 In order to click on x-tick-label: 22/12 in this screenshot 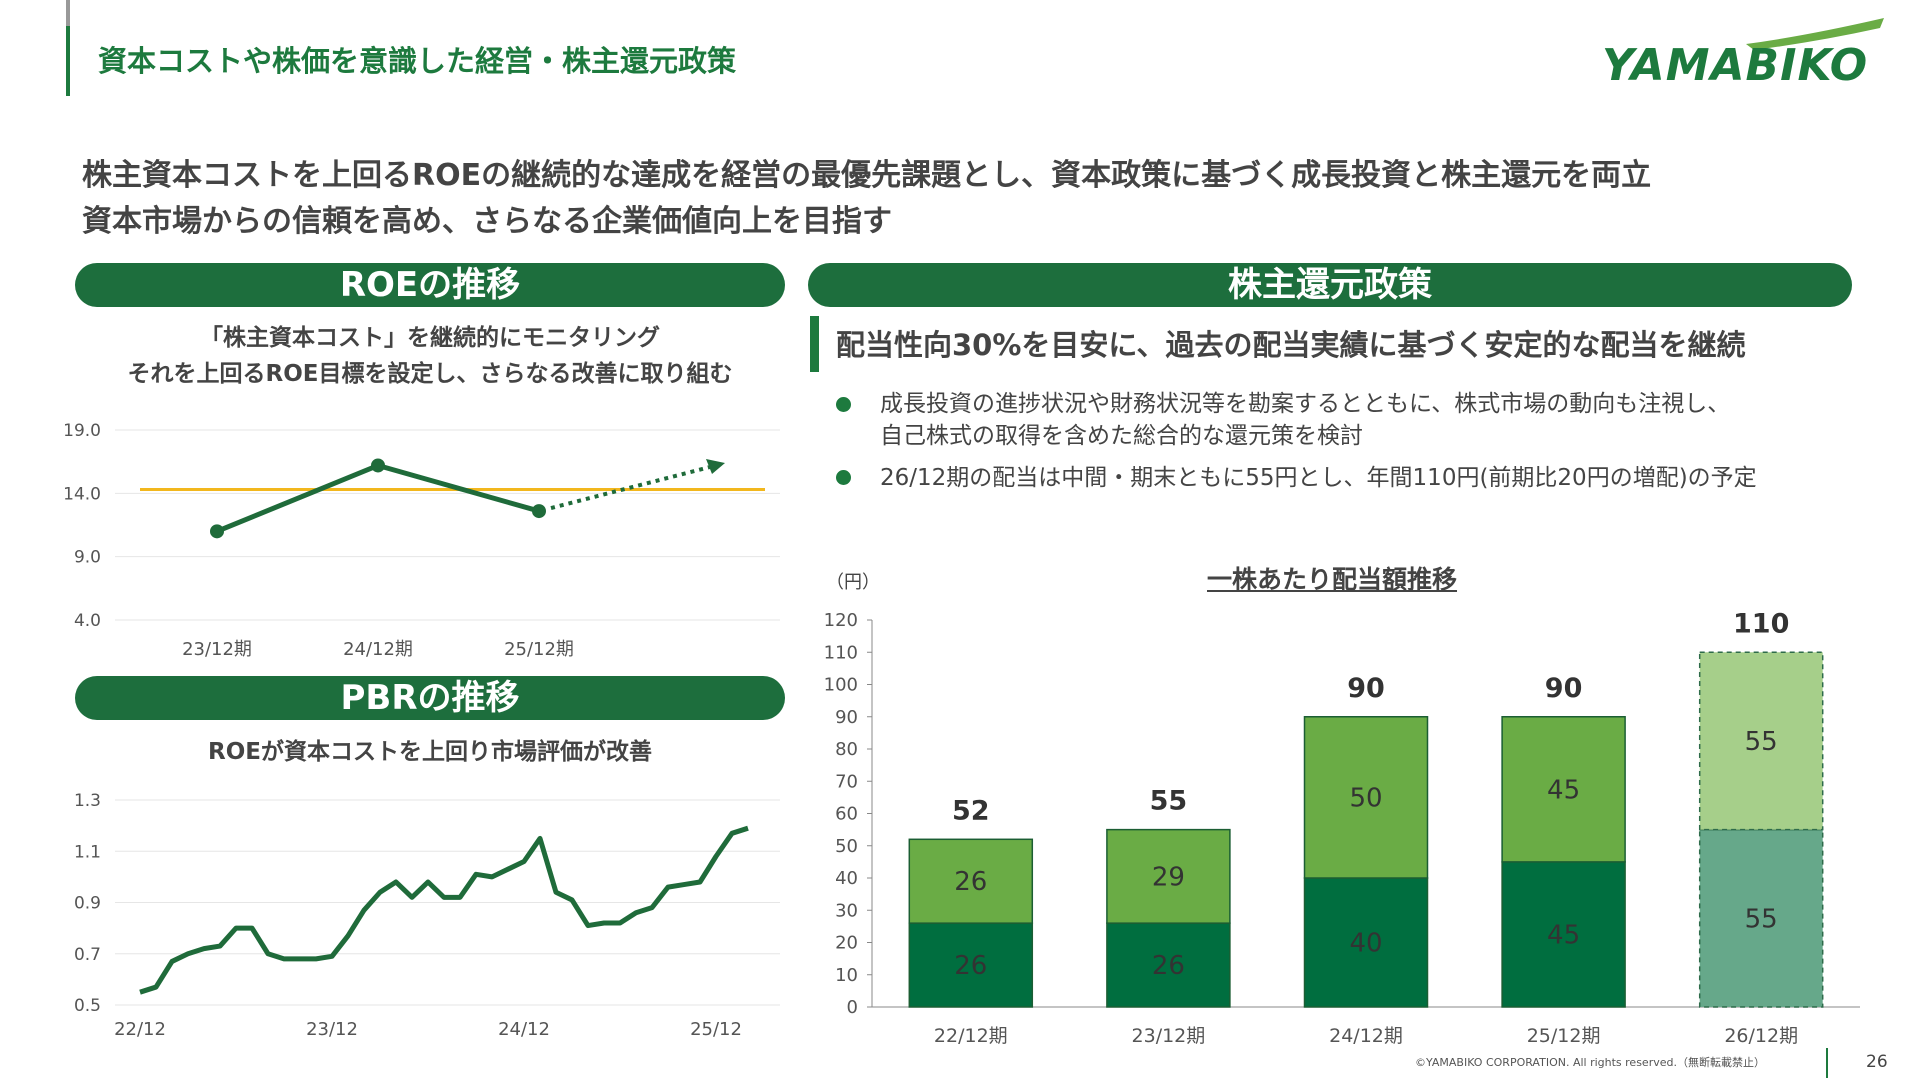, I will do `click(140, 1029)`.